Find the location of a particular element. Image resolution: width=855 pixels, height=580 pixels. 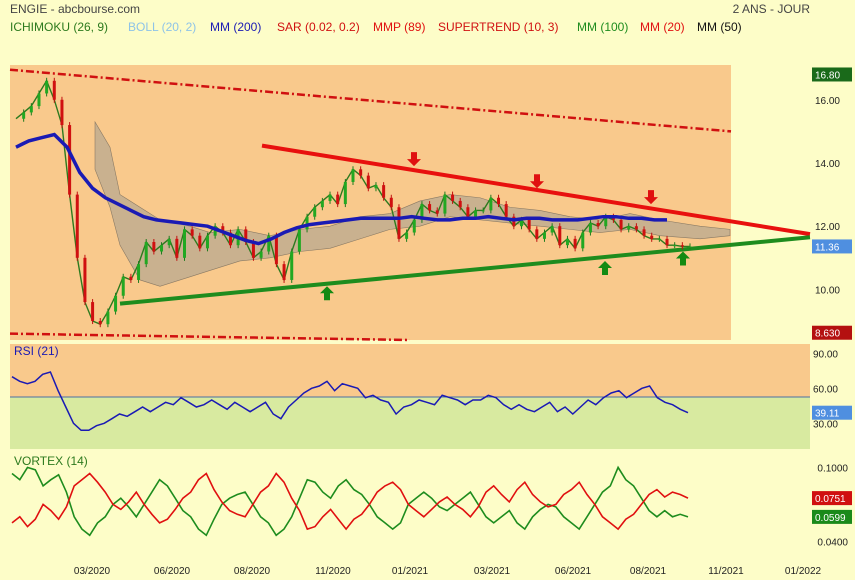

indicator-label: MMP (89) is located at coordinates (399, 27).